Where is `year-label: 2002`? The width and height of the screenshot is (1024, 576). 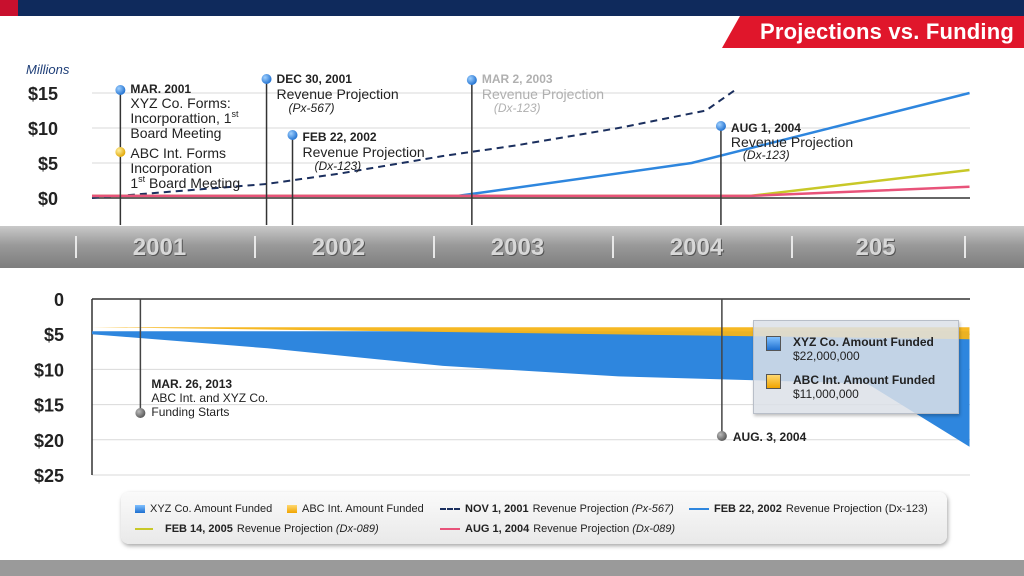
year-label: 2002 is located at coordinates (338, 247).